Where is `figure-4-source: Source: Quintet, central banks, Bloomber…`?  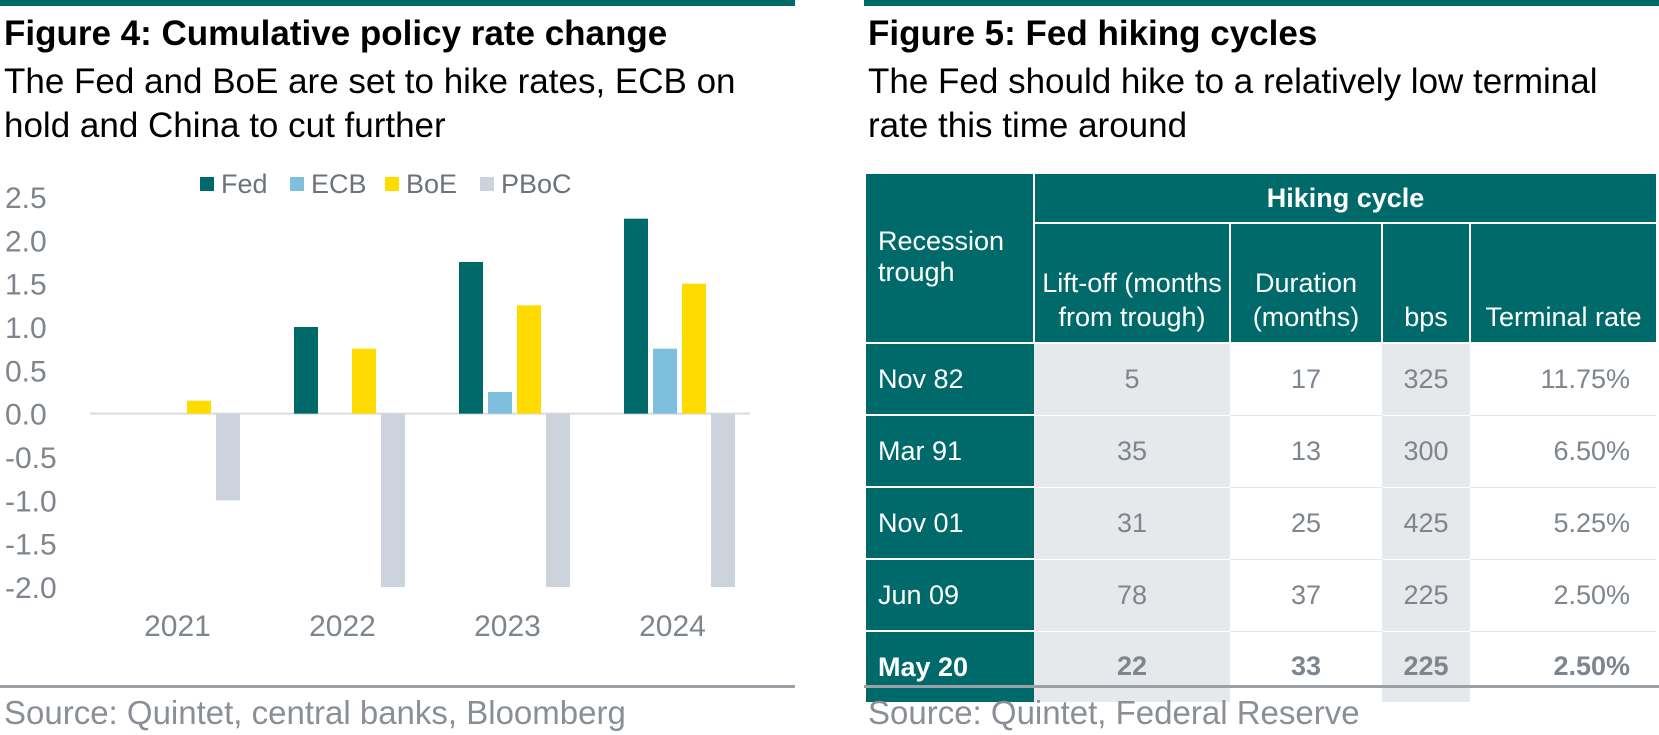
figure-4-source: Source: Quintet, central banks, Bloomber… is located at coordinates (315, 712).